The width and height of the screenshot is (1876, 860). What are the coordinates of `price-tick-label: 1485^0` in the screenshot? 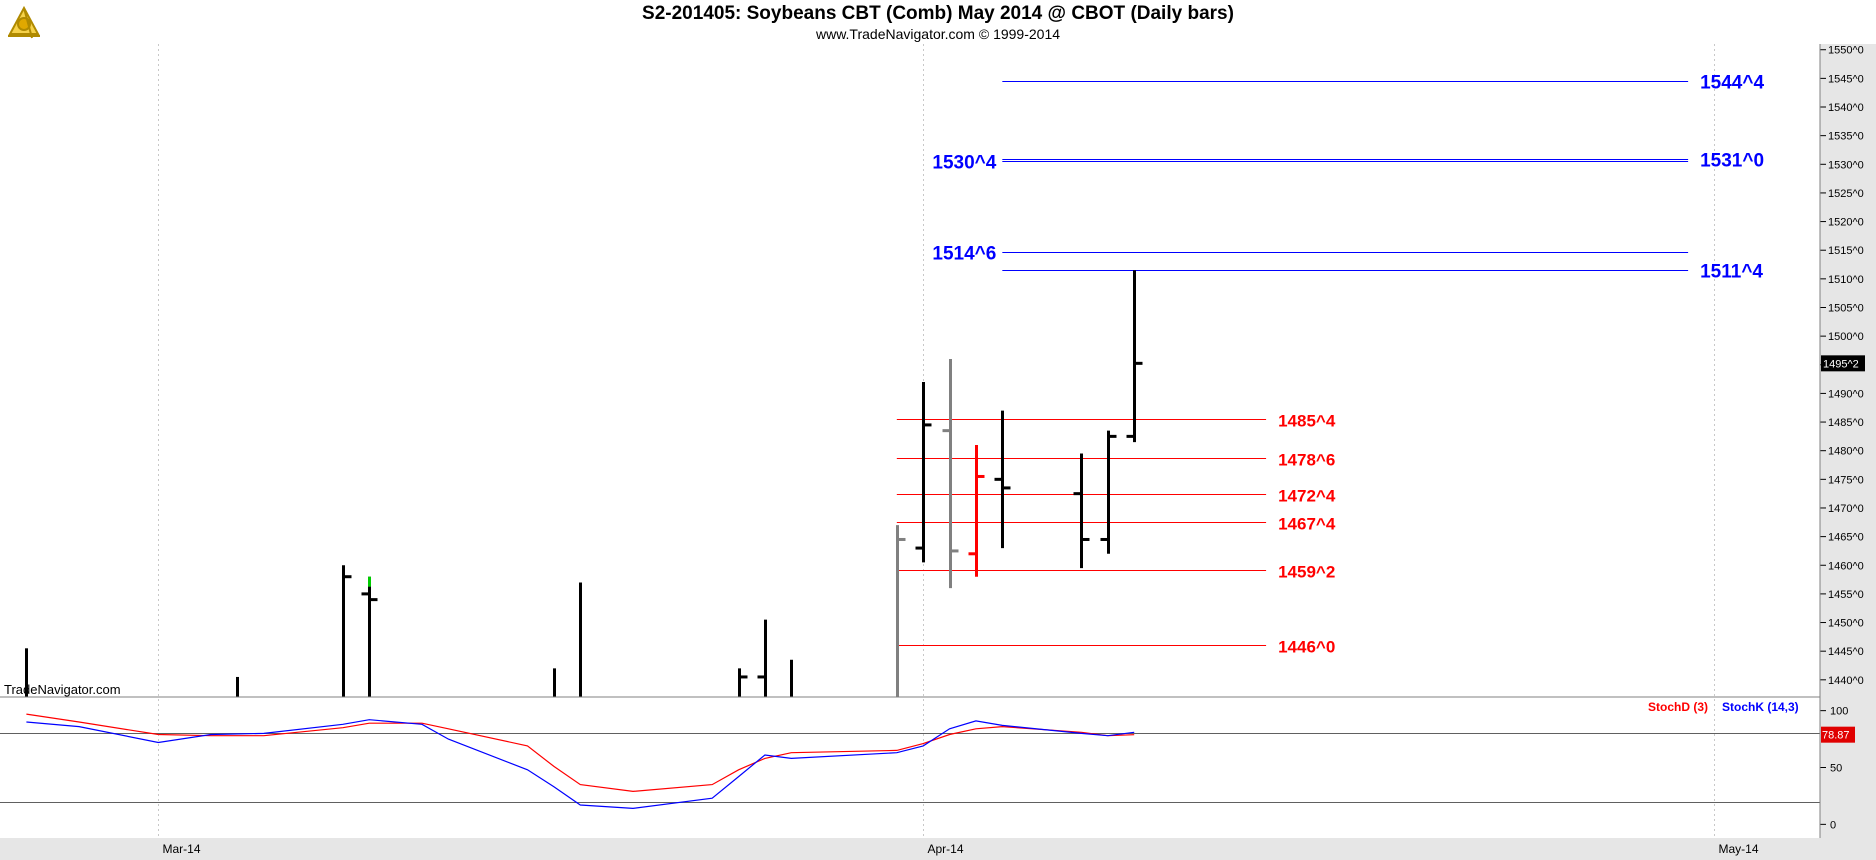 It's located at (1846, 423).